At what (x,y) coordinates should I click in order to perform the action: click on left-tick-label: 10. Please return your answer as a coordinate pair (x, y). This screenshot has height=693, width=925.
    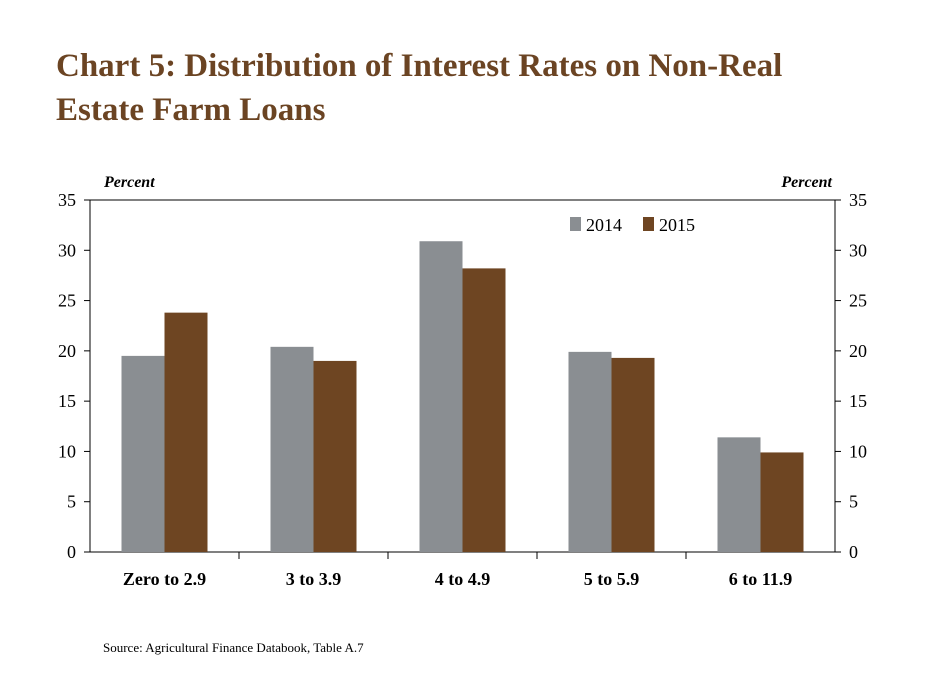
    Looking at the image, I should click on (67, 451).